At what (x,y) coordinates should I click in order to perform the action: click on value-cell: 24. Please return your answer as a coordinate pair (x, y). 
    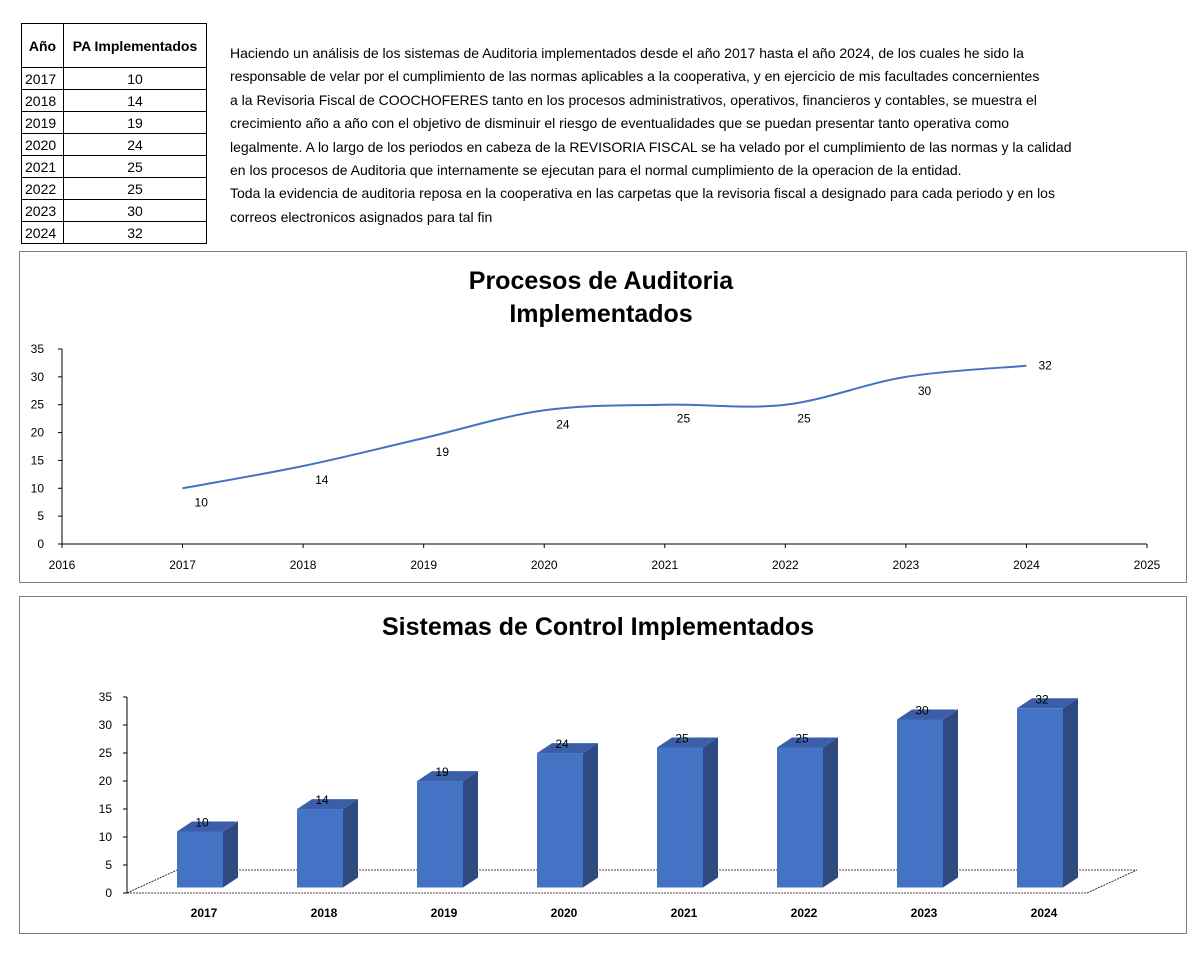
    Looking at the image, I should click on (135, 144).